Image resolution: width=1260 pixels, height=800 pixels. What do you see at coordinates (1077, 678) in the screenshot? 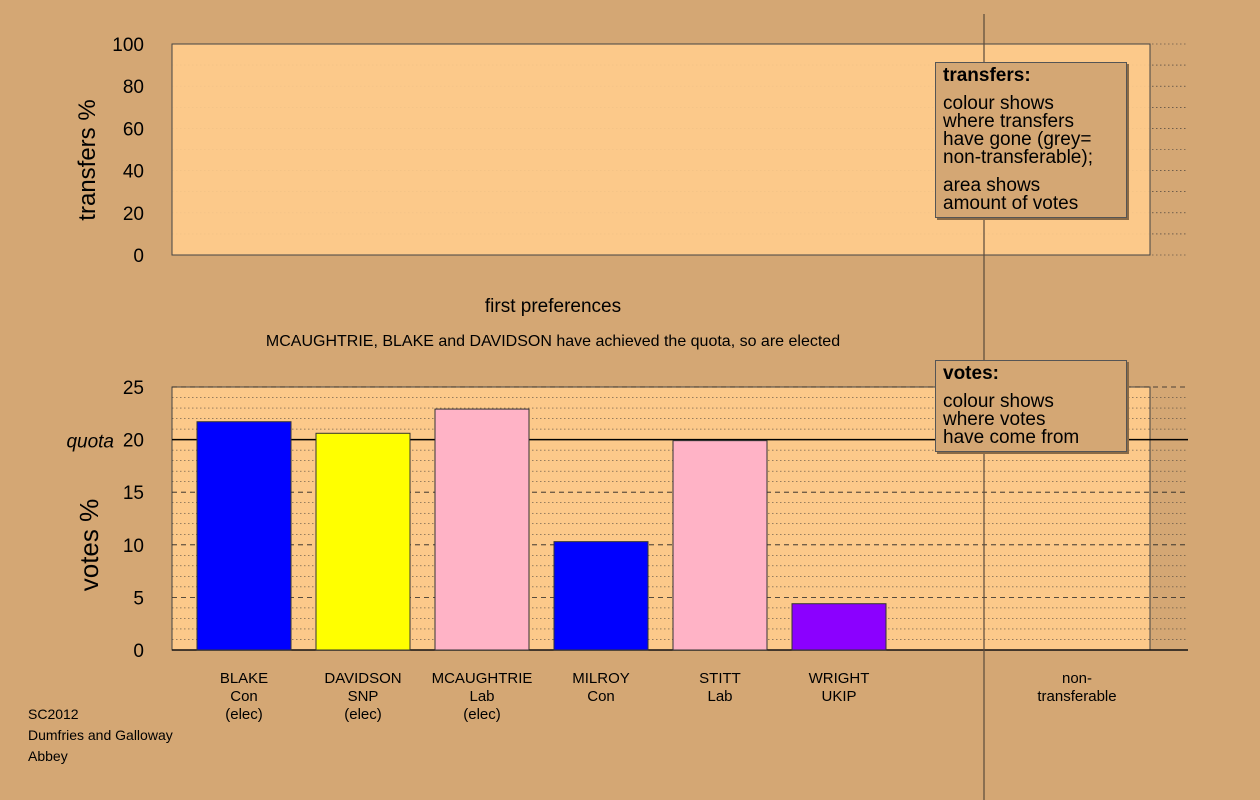
I see `non-transferable-label-line: non-` at bounding box center [1077, 678].